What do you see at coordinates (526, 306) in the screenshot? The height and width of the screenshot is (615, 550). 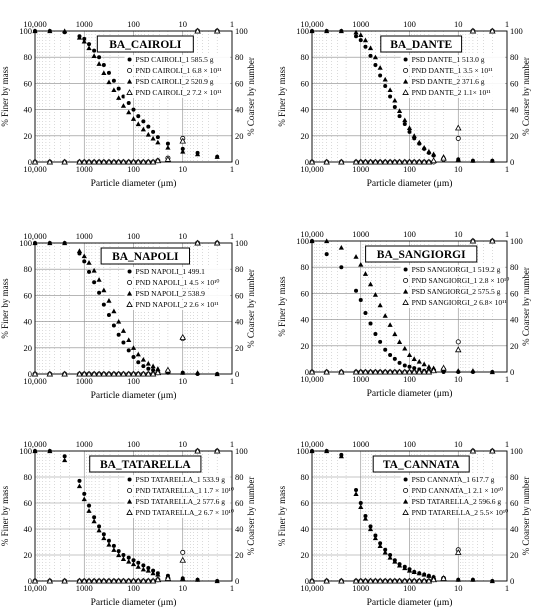 I see `y-axis-label-right: % Coarser by number` at bounding box center [526, 306].